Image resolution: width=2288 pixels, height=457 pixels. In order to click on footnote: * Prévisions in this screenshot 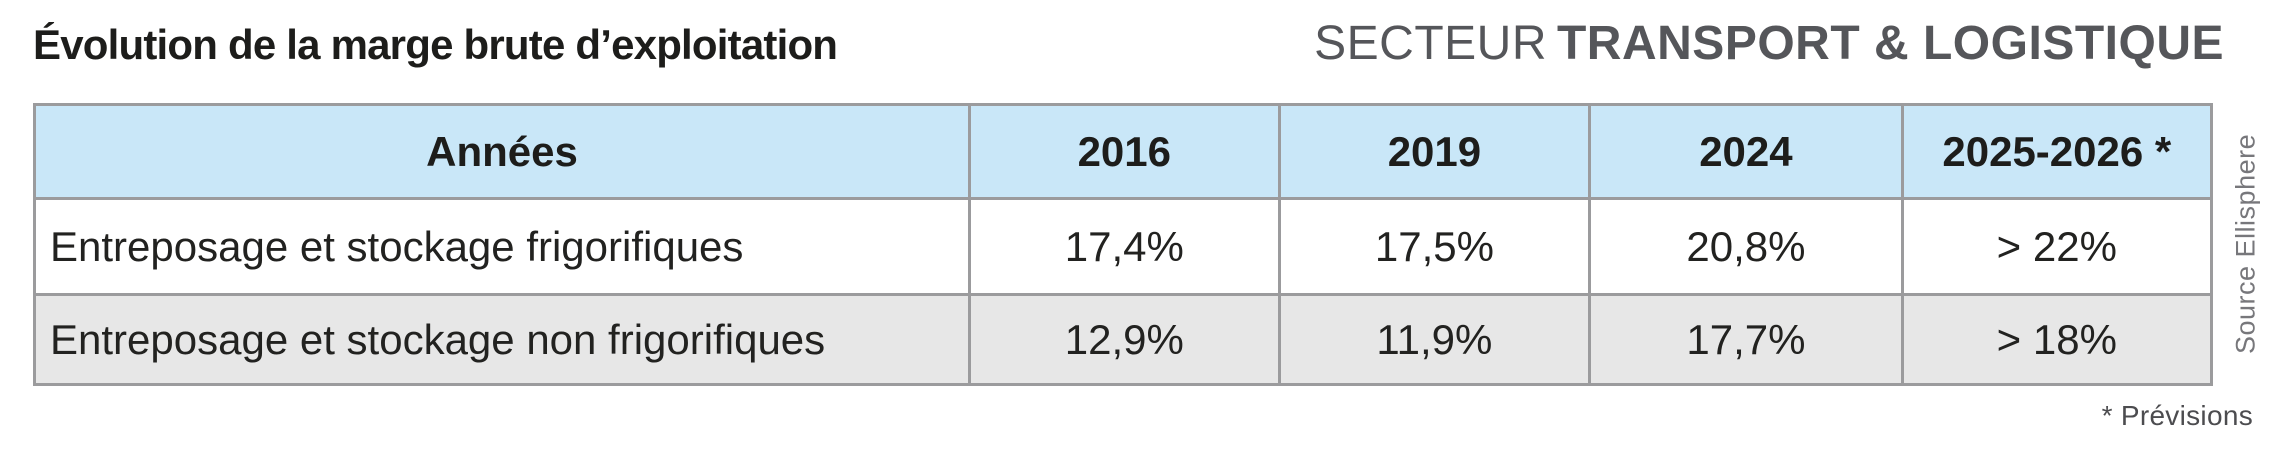, I will do `click(2177, 415)`.